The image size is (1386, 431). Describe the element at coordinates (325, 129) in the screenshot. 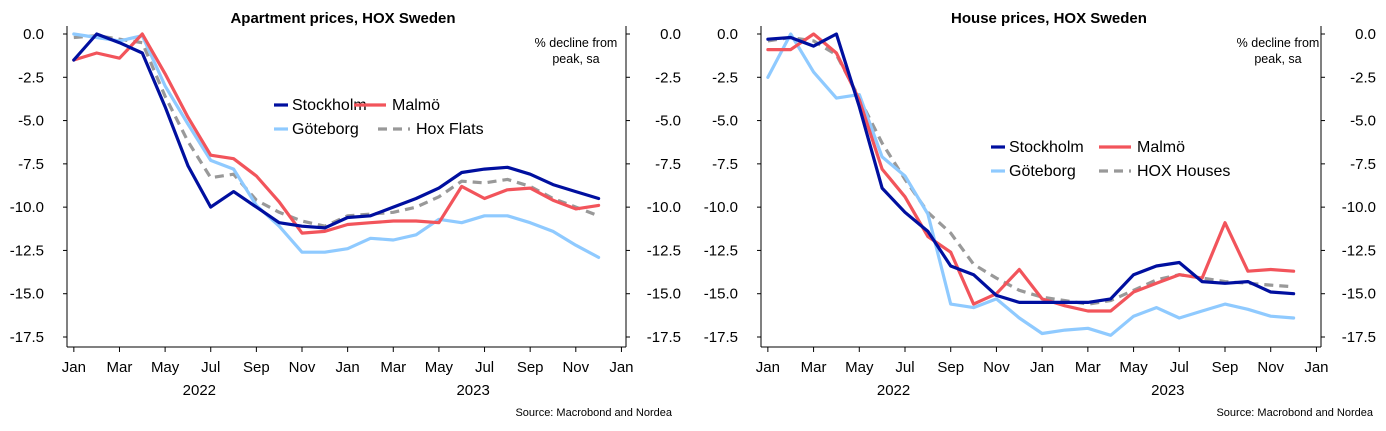

I see `chart1-legend-label: Göteborg` at that location.